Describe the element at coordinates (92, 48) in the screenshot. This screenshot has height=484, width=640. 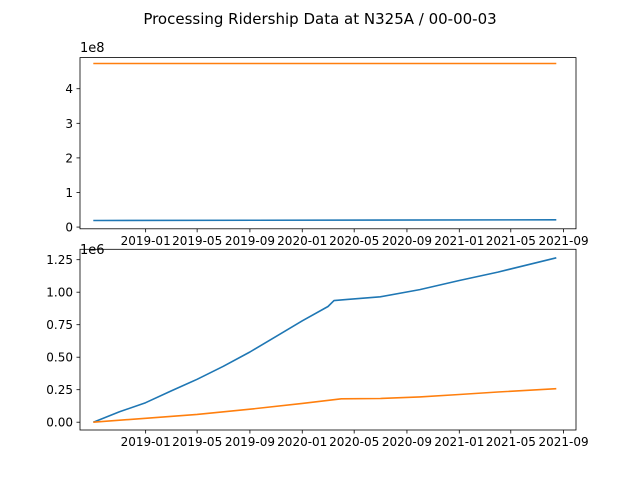
I see `top-offset-label: 1e8` at that location.